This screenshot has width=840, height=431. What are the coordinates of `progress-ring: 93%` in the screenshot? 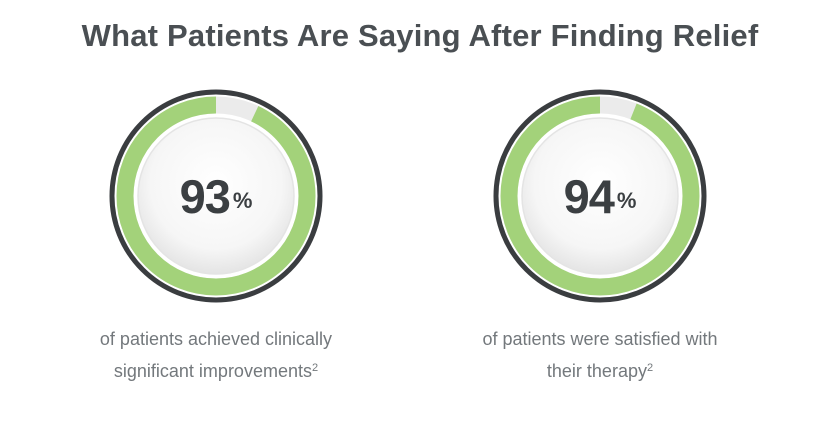 It's located at (216, 196).